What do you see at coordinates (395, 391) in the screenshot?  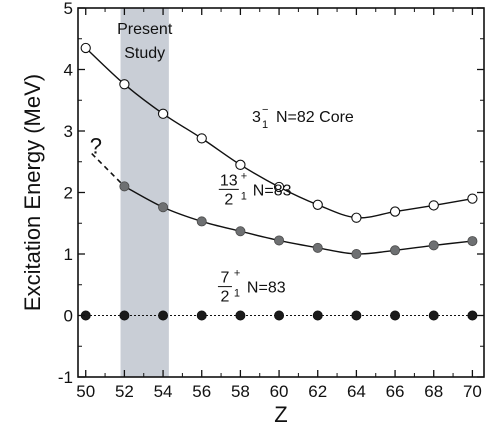 I see `x-tick-label: 66` at bounding box center [395, 391].